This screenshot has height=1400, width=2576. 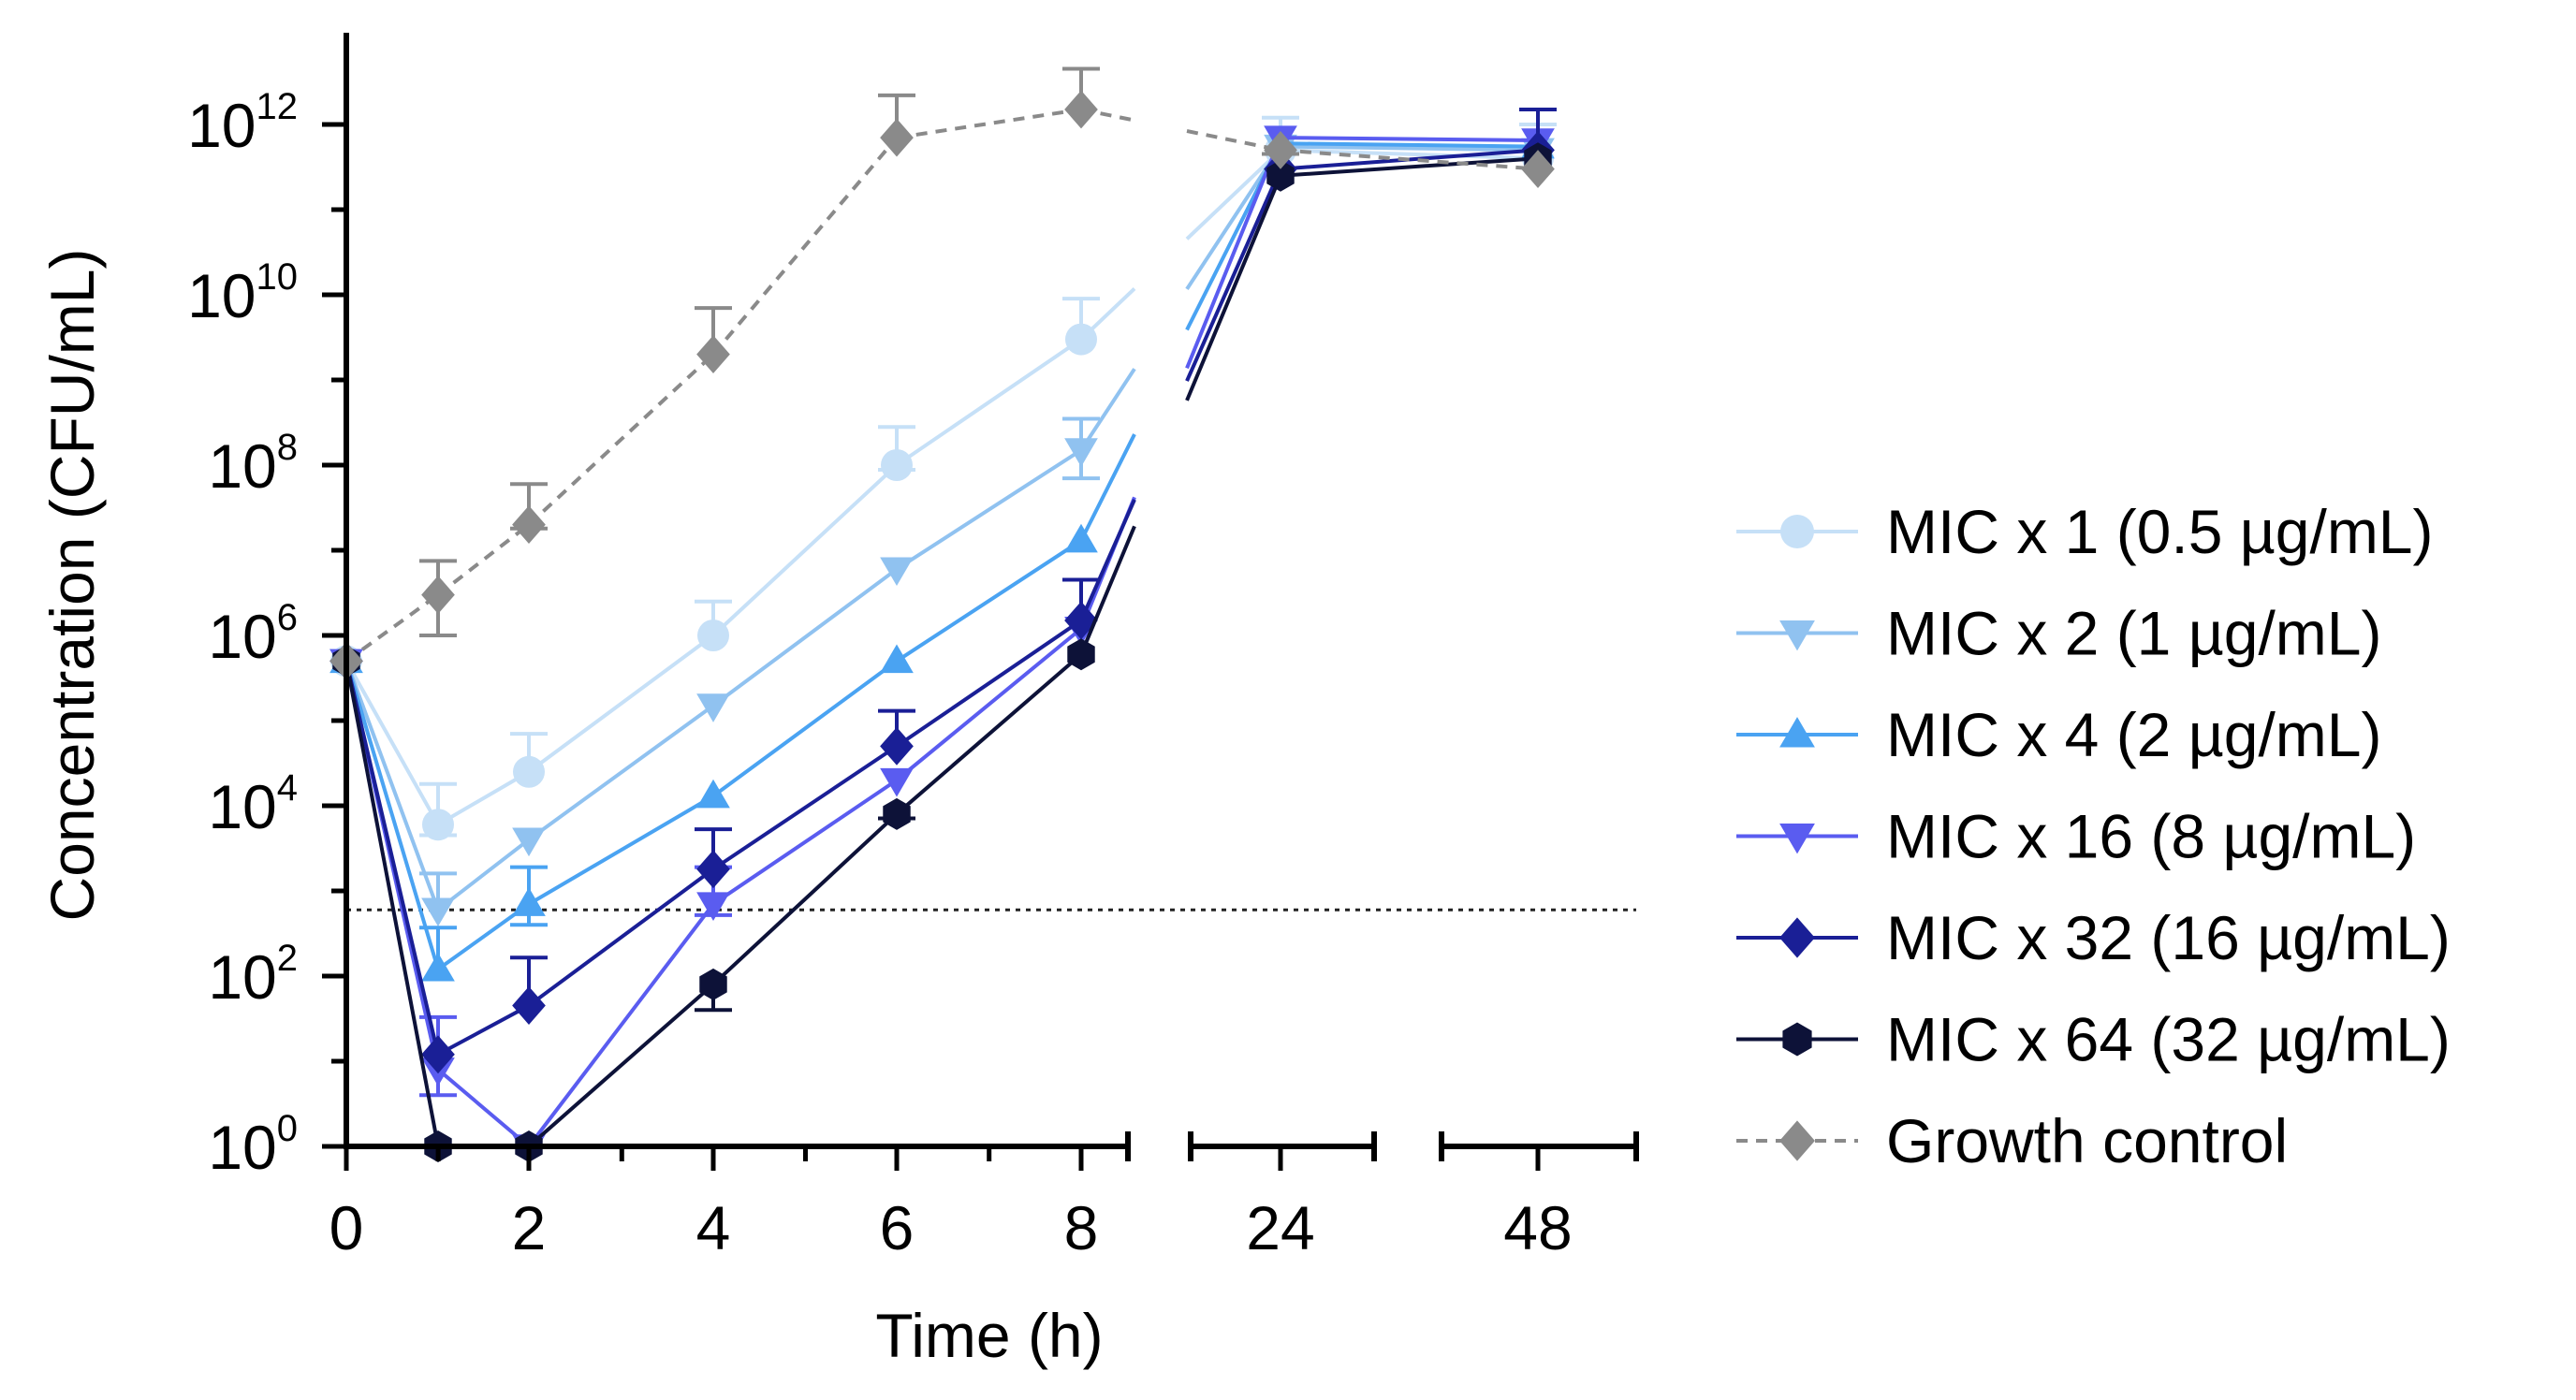 What do you see at coordinates (529, 1227) in the screenshot?
I see `x-tick-label: 2` at bounding box center [529, 1227].